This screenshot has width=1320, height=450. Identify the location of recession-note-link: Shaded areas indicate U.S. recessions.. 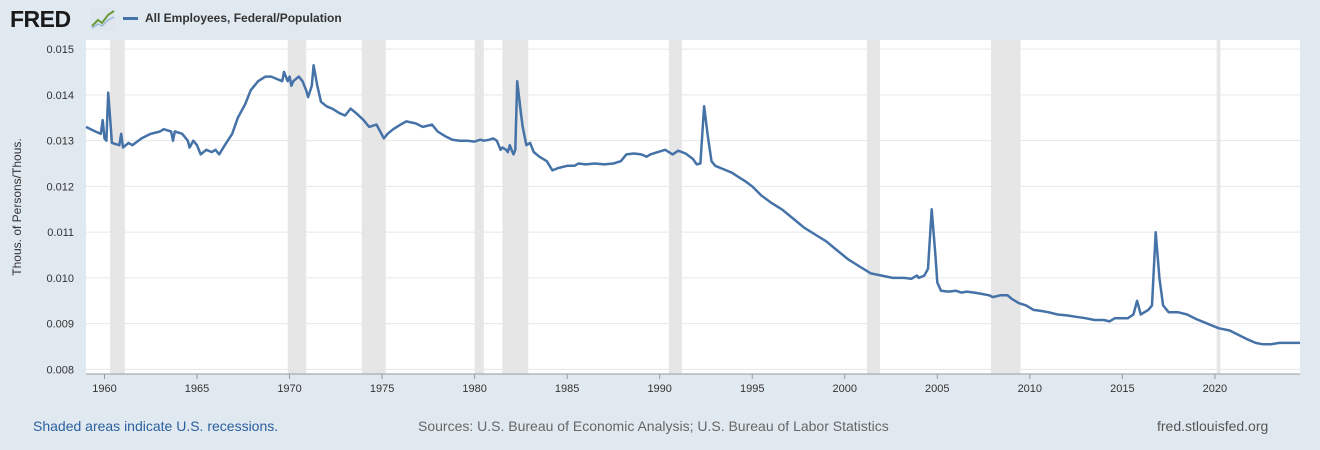
(156, 426).